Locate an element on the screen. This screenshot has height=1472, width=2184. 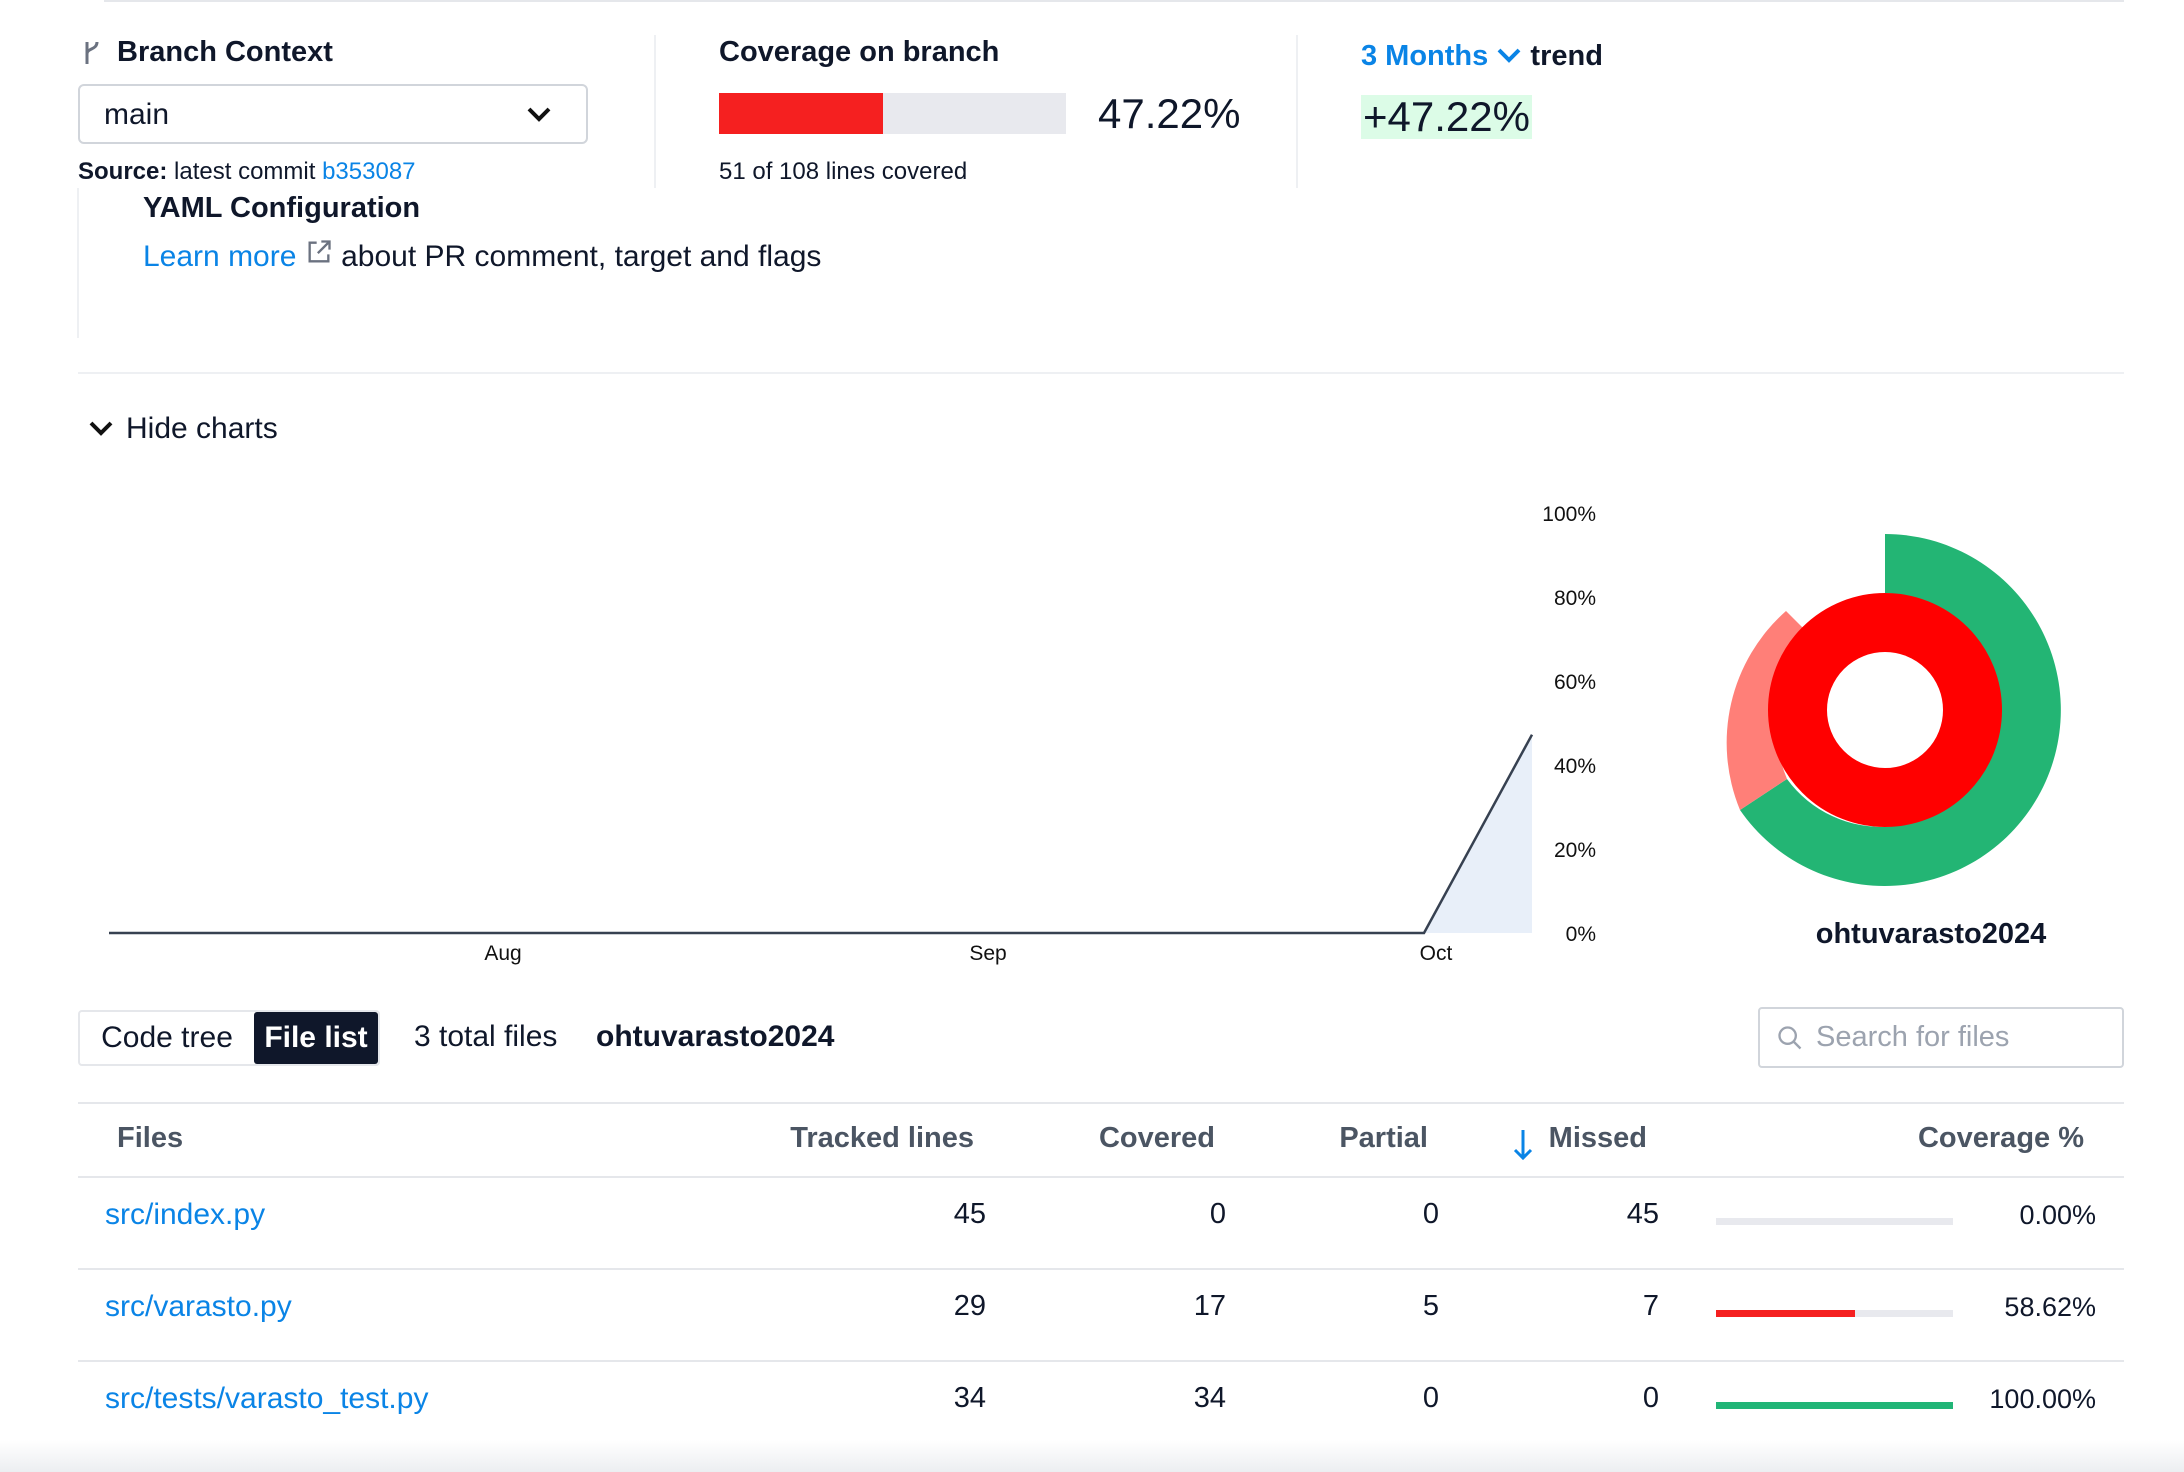
search-input: Search for files is located at coordinates (1941, 1037).